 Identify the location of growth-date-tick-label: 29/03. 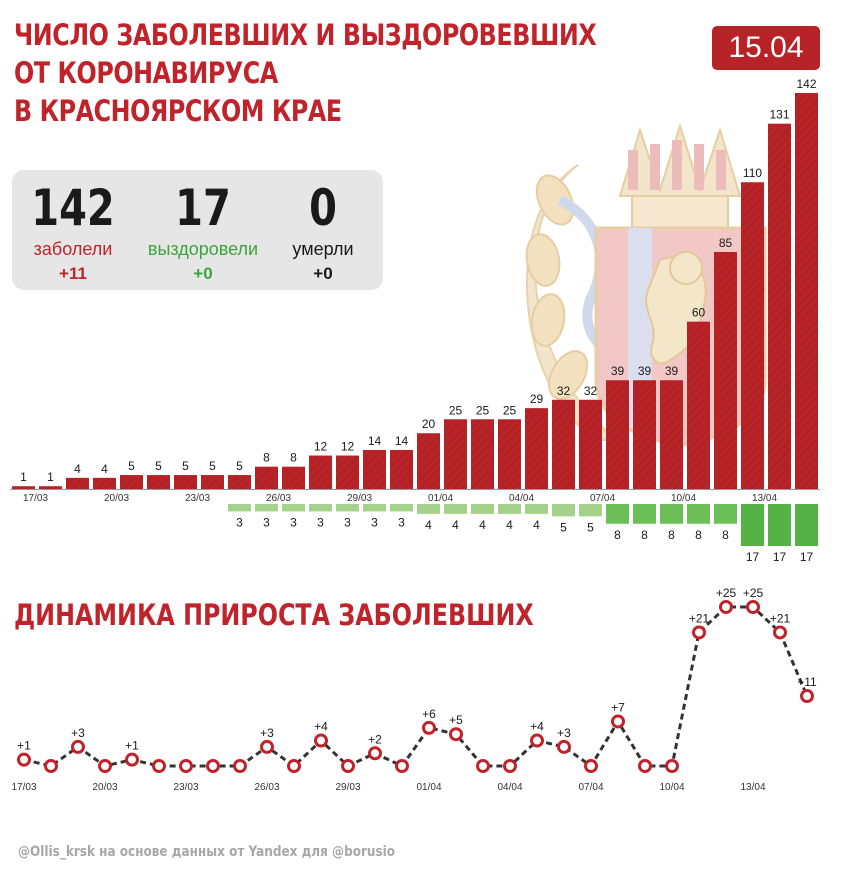
(347, 787).